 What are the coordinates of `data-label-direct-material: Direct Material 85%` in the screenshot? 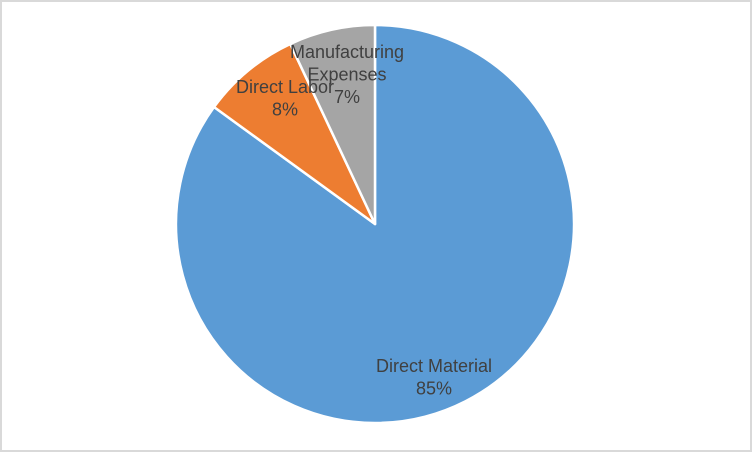 It's located at (434, 377).